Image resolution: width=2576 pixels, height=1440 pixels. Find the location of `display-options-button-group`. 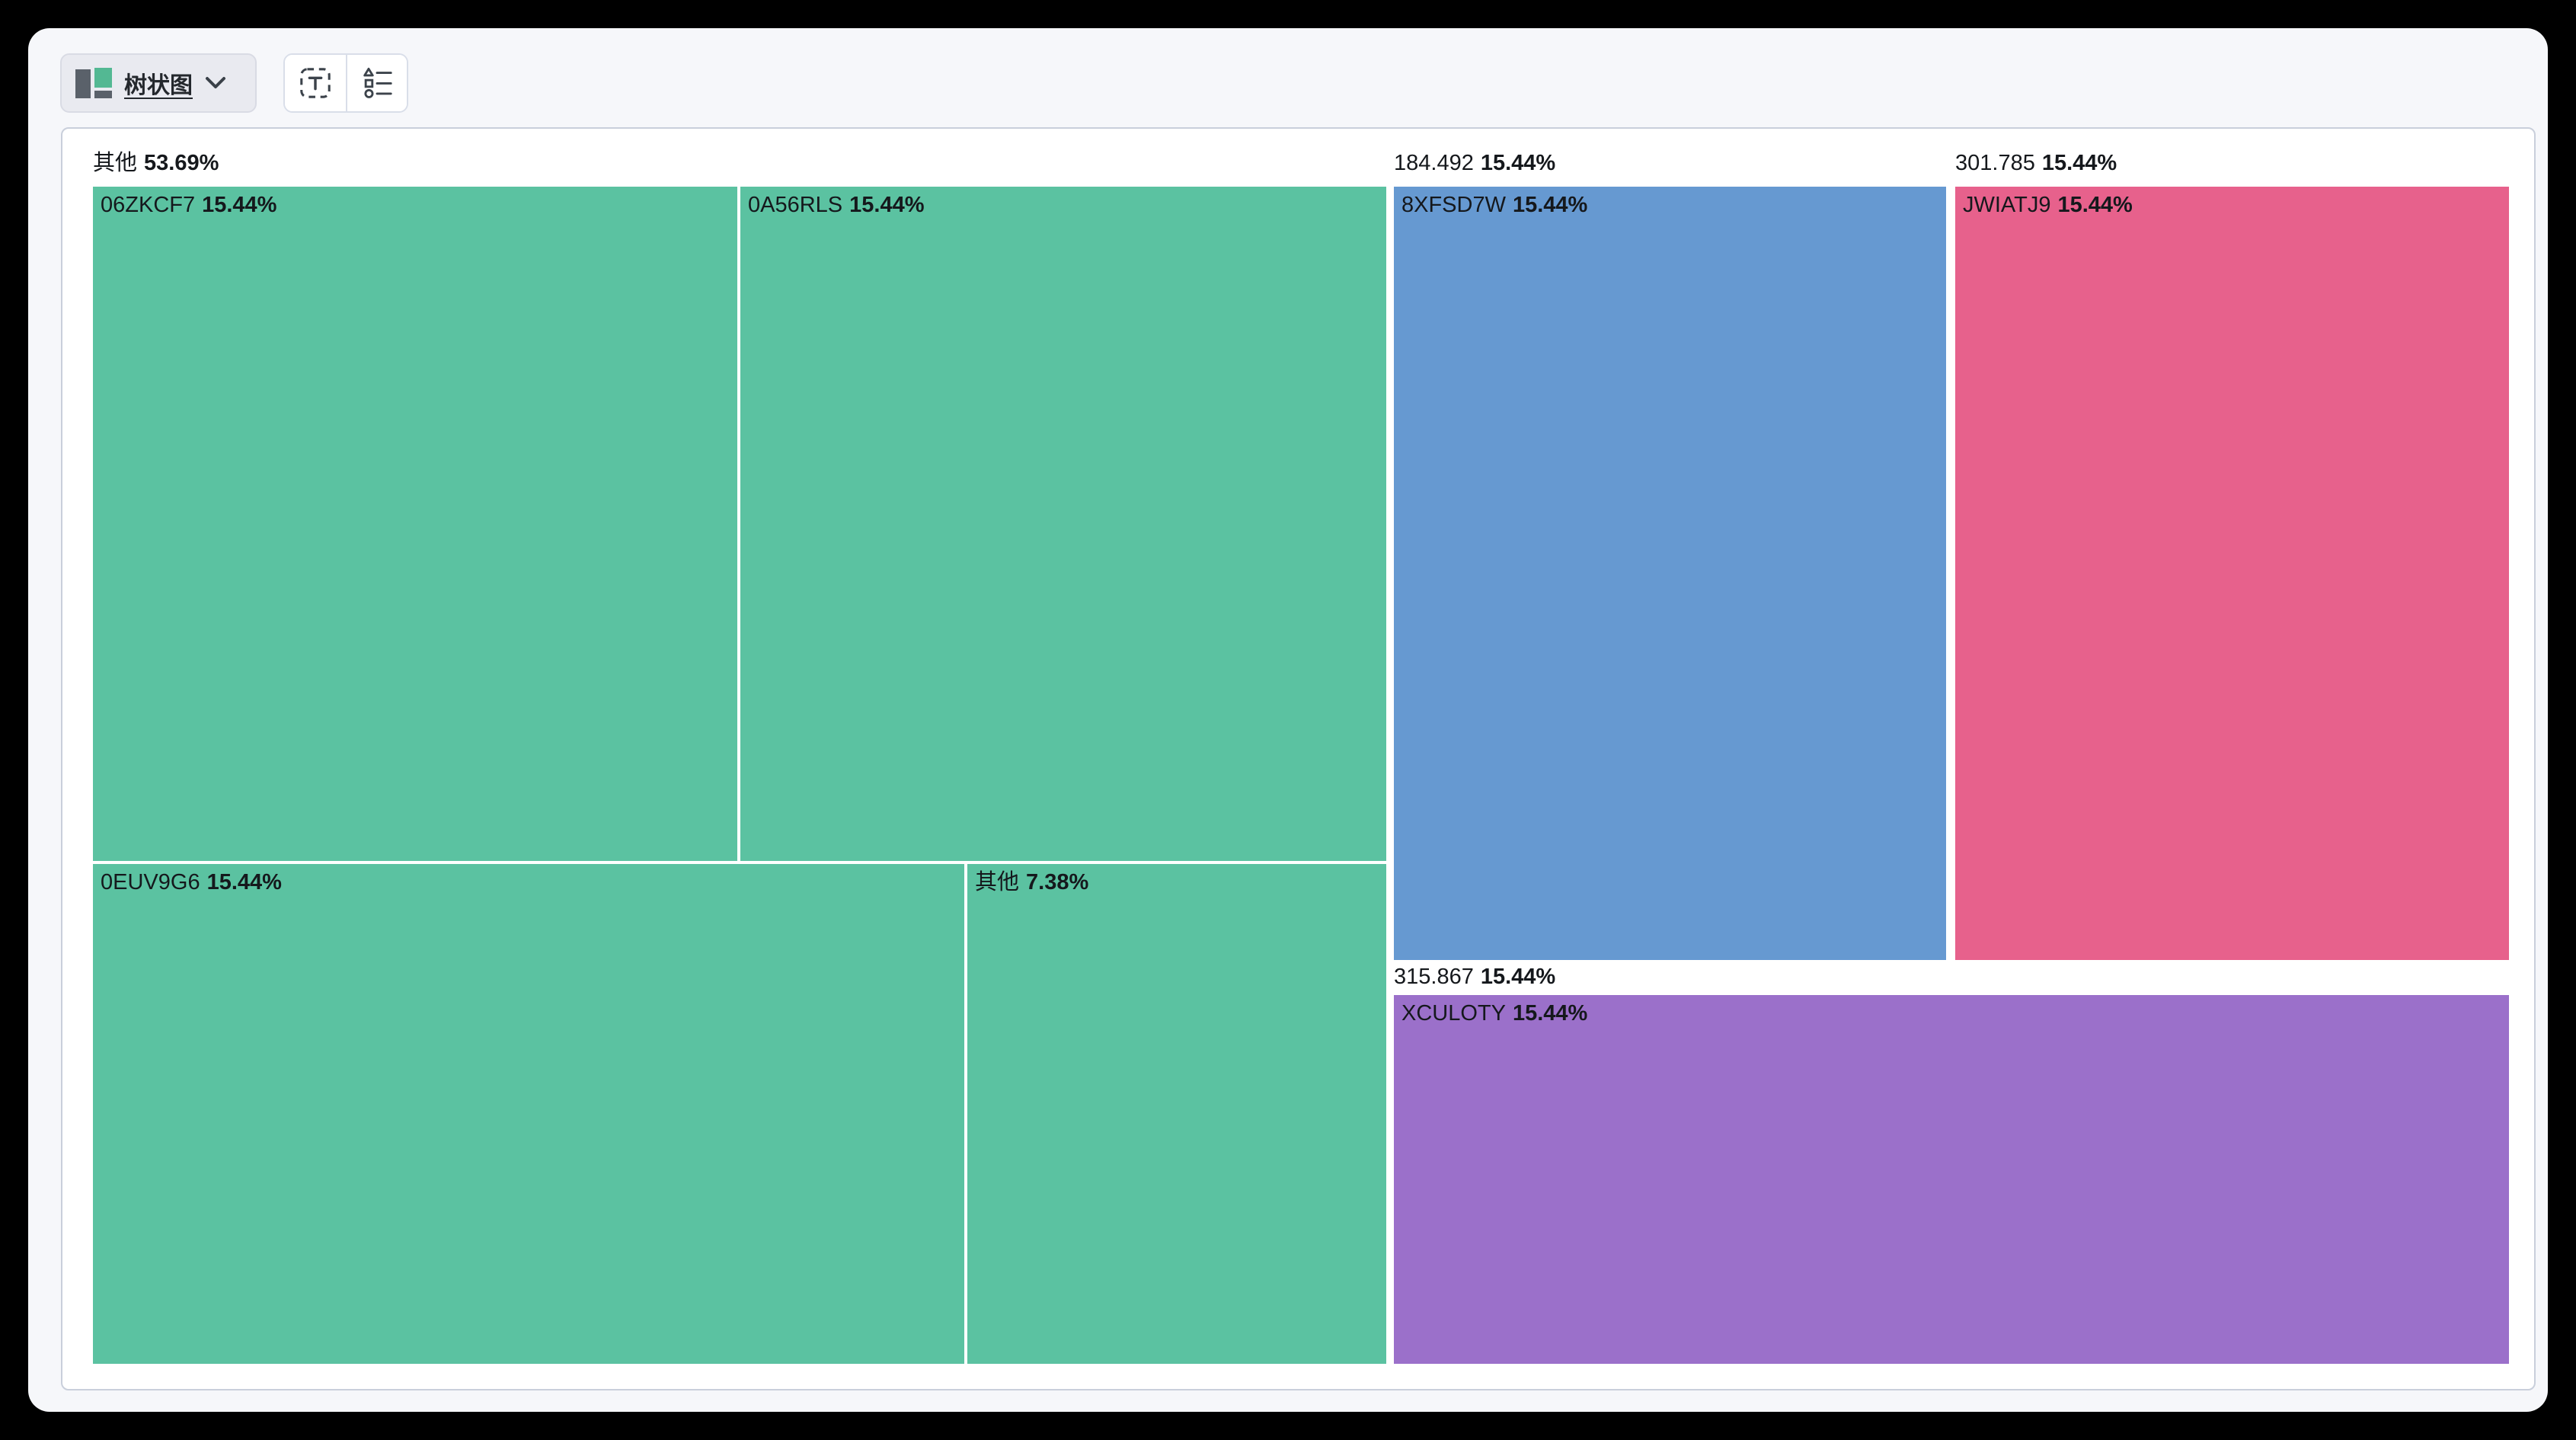

display-options-button-group is located at coordinates (345, 83).